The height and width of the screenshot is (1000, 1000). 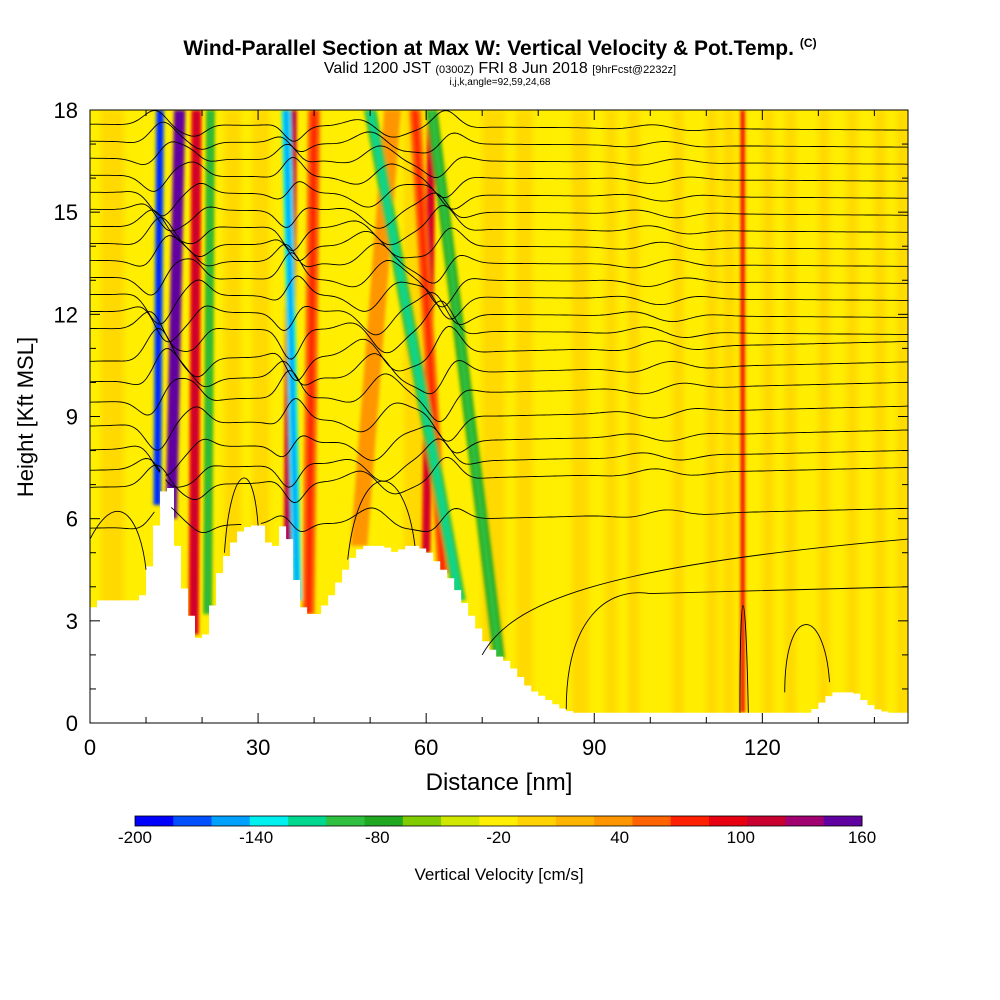 What do you see at coordinates (454, 70) in the screenshot?
I see `valid-utc: (0300Z)` at bounding box center [454, 70].